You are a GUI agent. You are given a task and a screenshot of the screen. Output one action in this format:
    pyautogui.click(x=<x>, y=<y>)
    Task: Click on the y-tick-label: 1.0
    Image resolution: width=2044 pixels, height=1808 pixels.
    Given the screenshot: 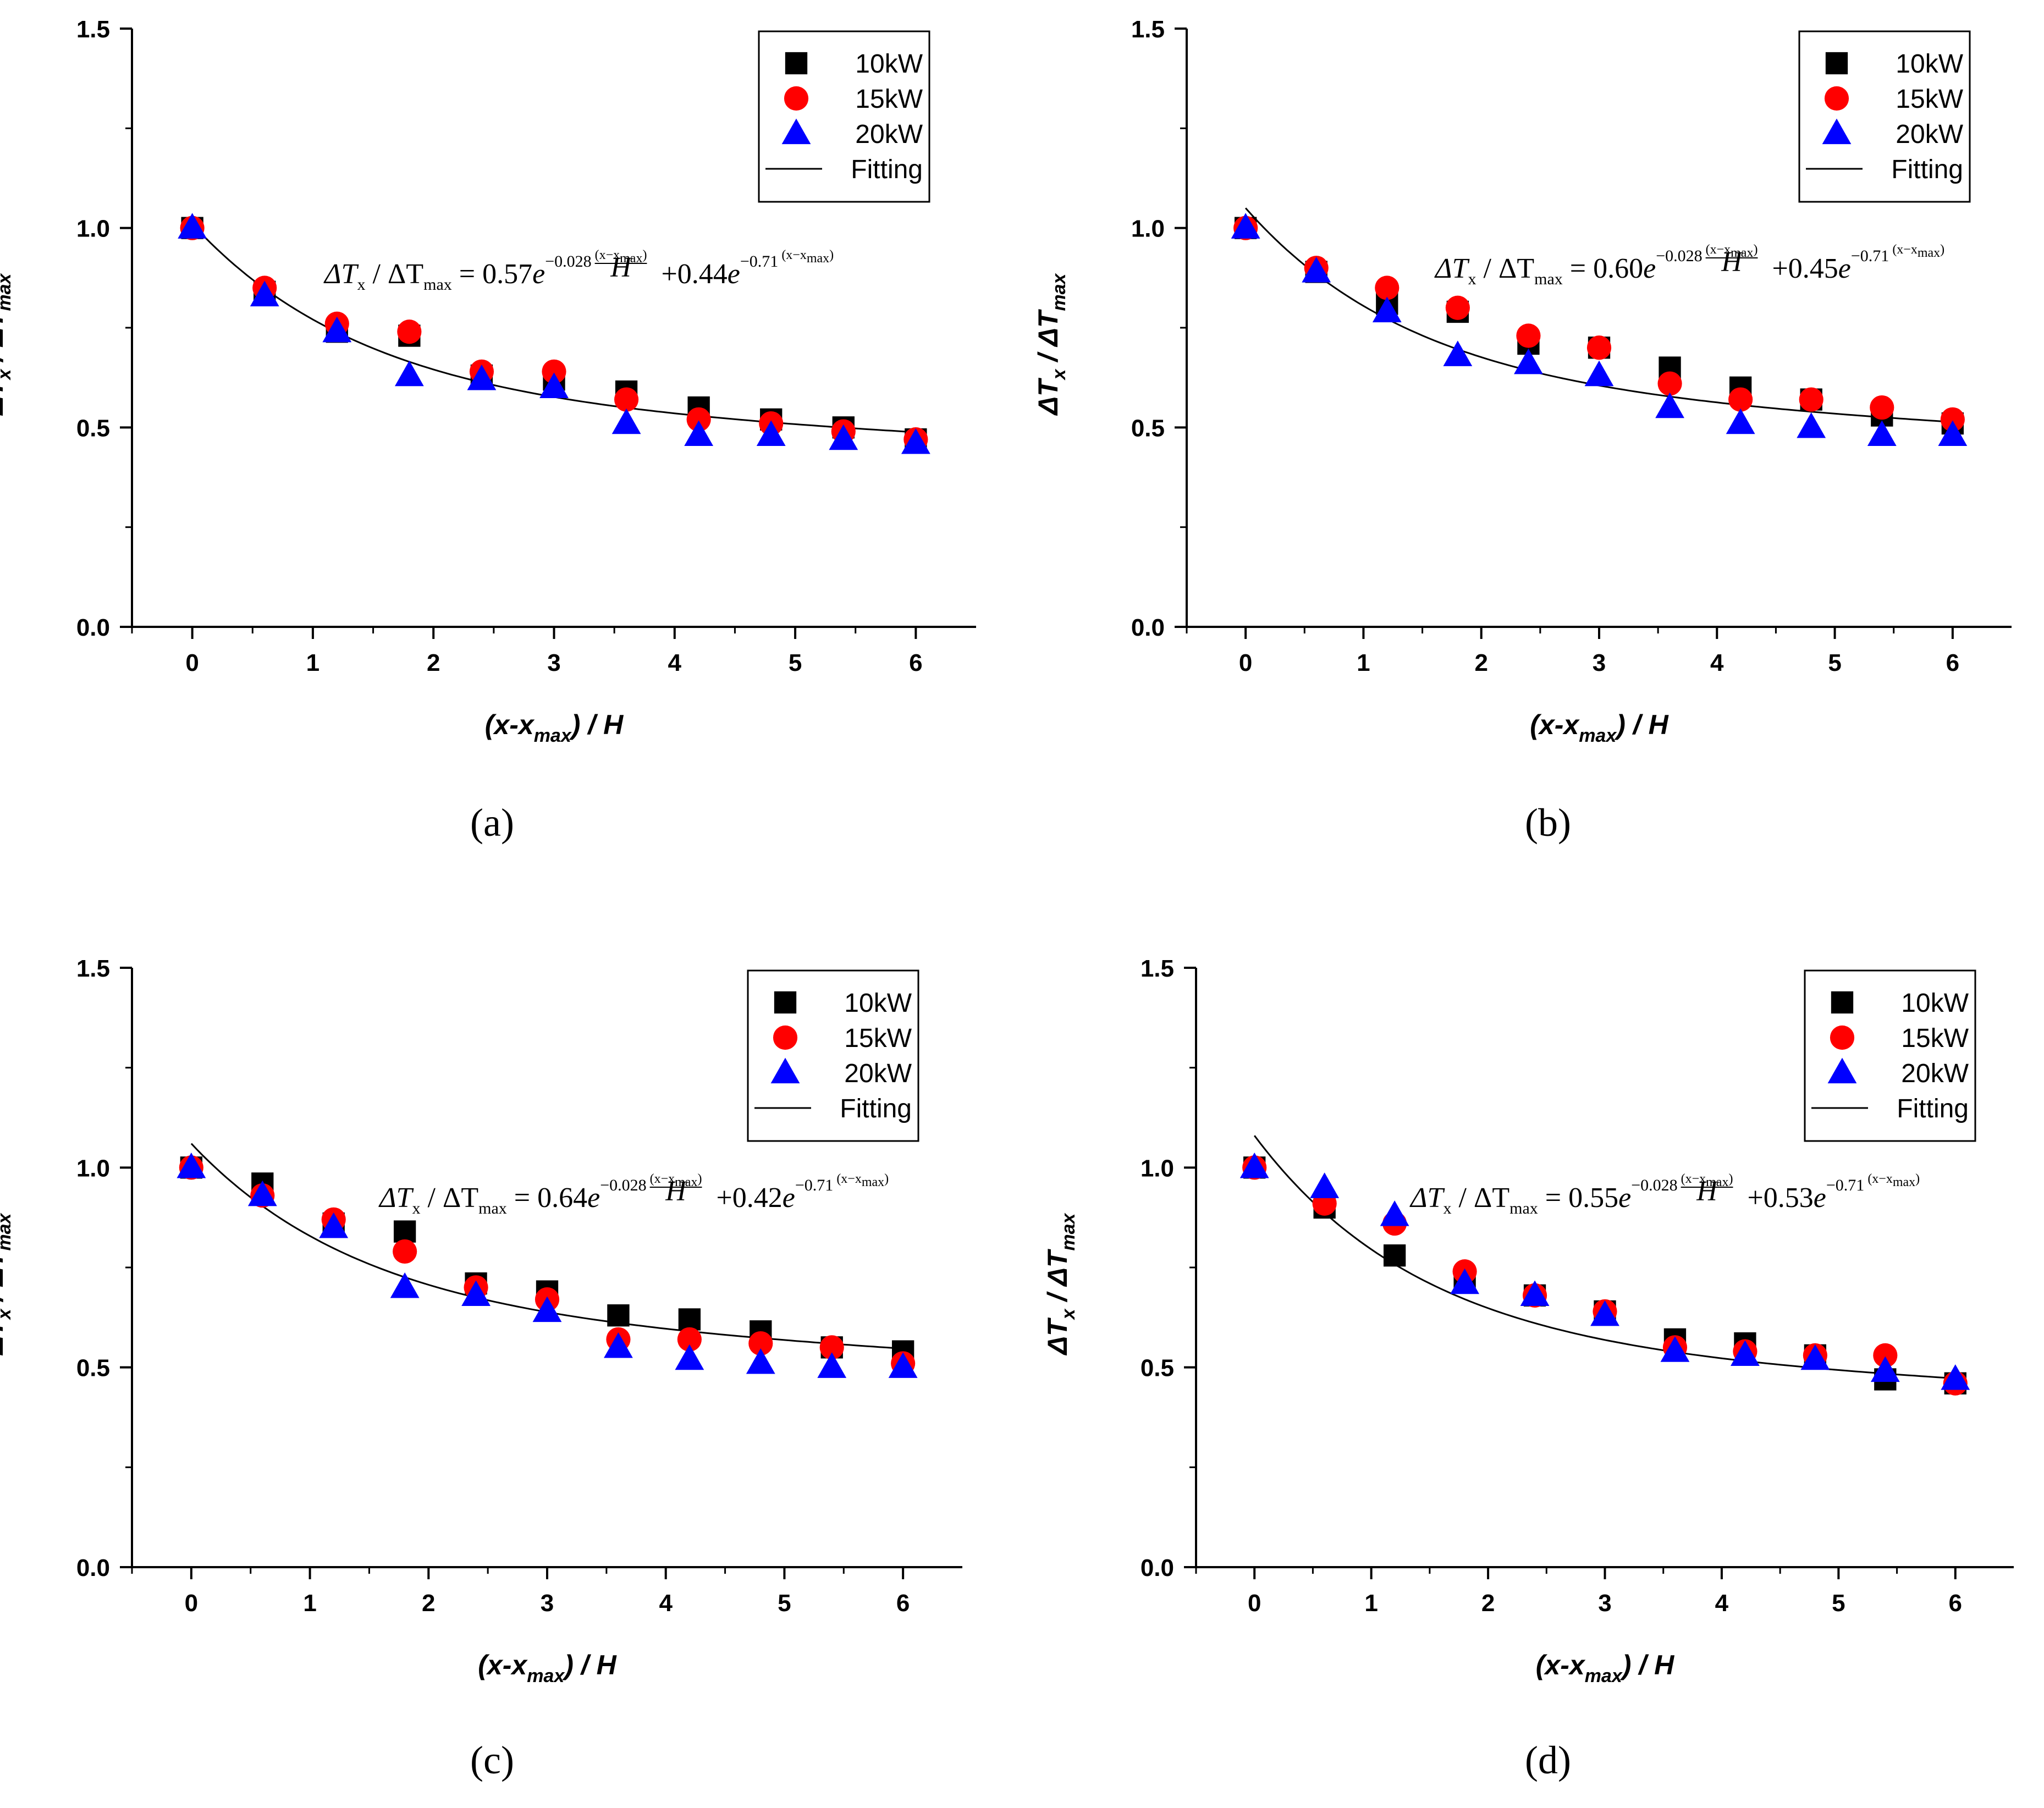 What is the action you would take?
    pyautogui.click(x=93, y=229)
    